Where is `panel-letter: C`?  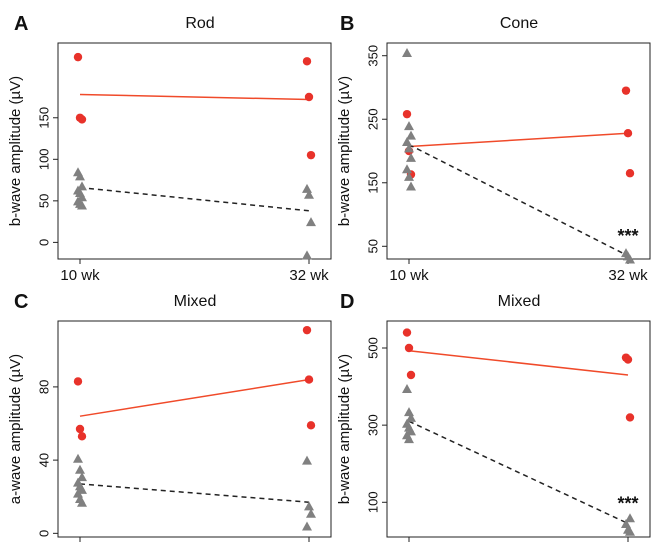 panel-letter: C is located at coordinates (21, 302).